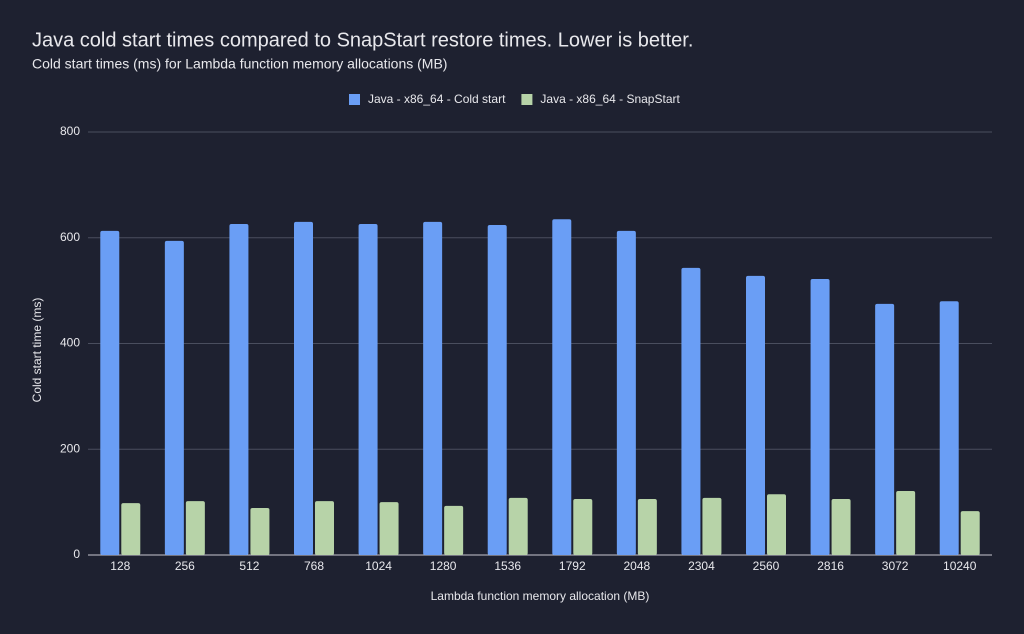  Describe the element at coordinates (185, 566) in the screenshot. I see `x-tick-label: 256` at that location.